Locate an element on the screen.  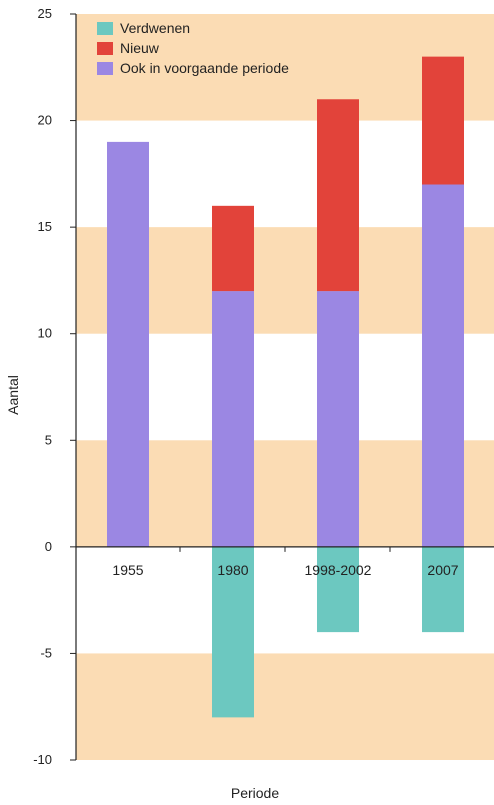
bar-verdwenen-2007 is located at coordinates (443, 589).